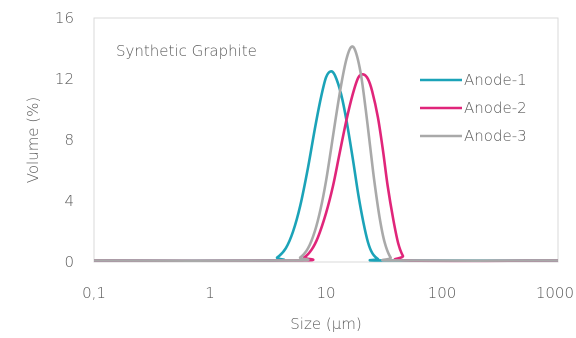  I want to click on legend-label-3: Anode-3, so click(495, 136).